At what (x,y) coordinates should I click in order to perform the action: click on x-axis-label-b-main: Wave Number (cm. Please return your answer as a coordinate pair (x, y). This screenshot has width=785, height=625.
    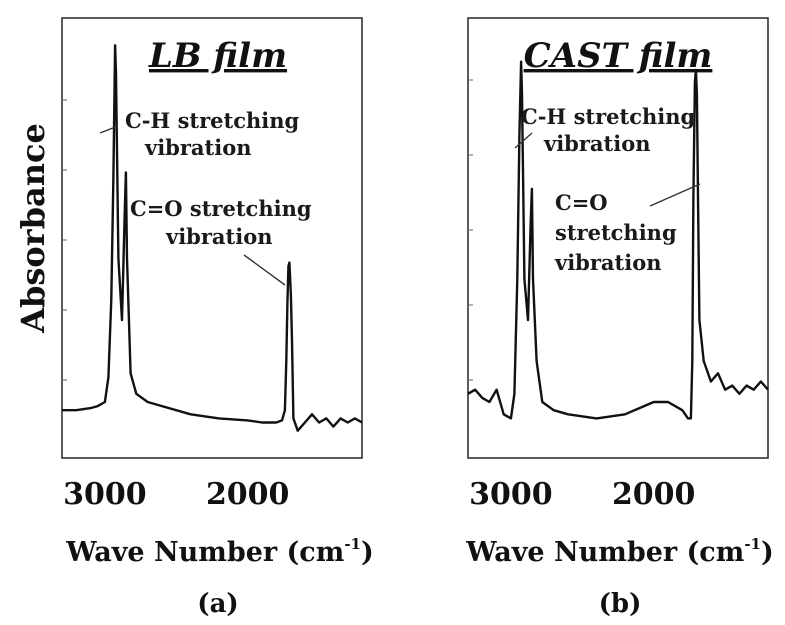
    Looking at the image, I should click on (604, 552).